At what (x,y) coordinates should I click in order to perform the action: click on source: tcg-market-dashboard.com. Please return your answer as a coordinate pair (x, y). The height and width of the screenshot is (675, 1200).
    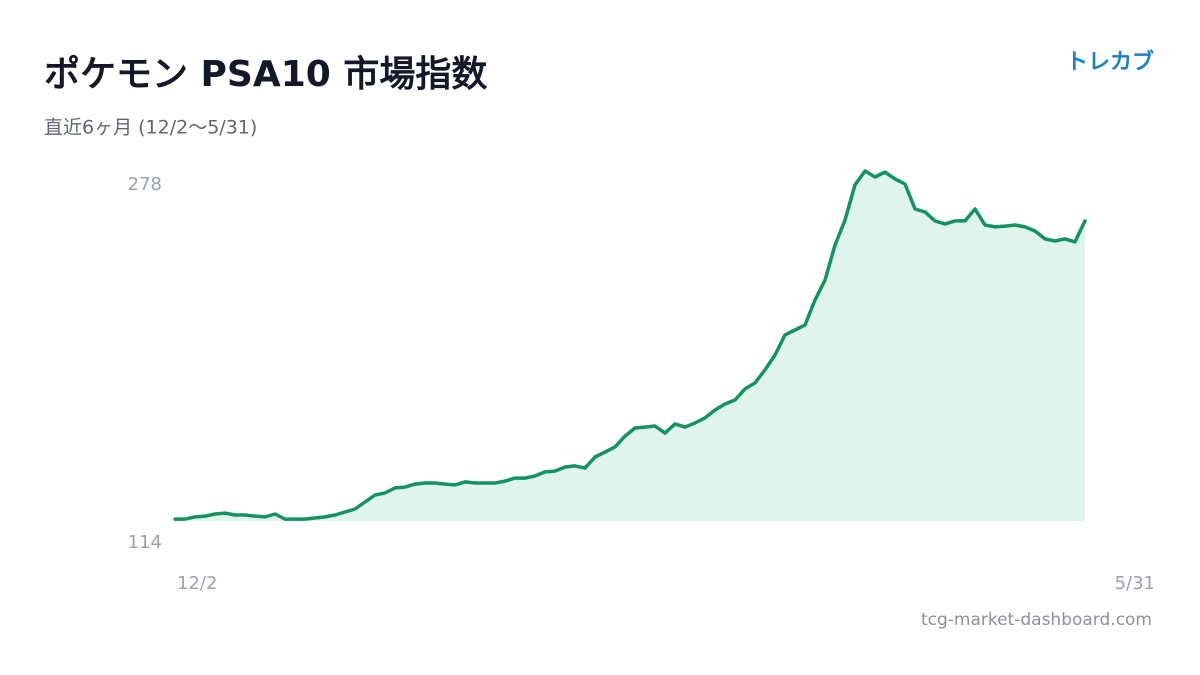
    Looking at the image, I should click on (1036, 620).